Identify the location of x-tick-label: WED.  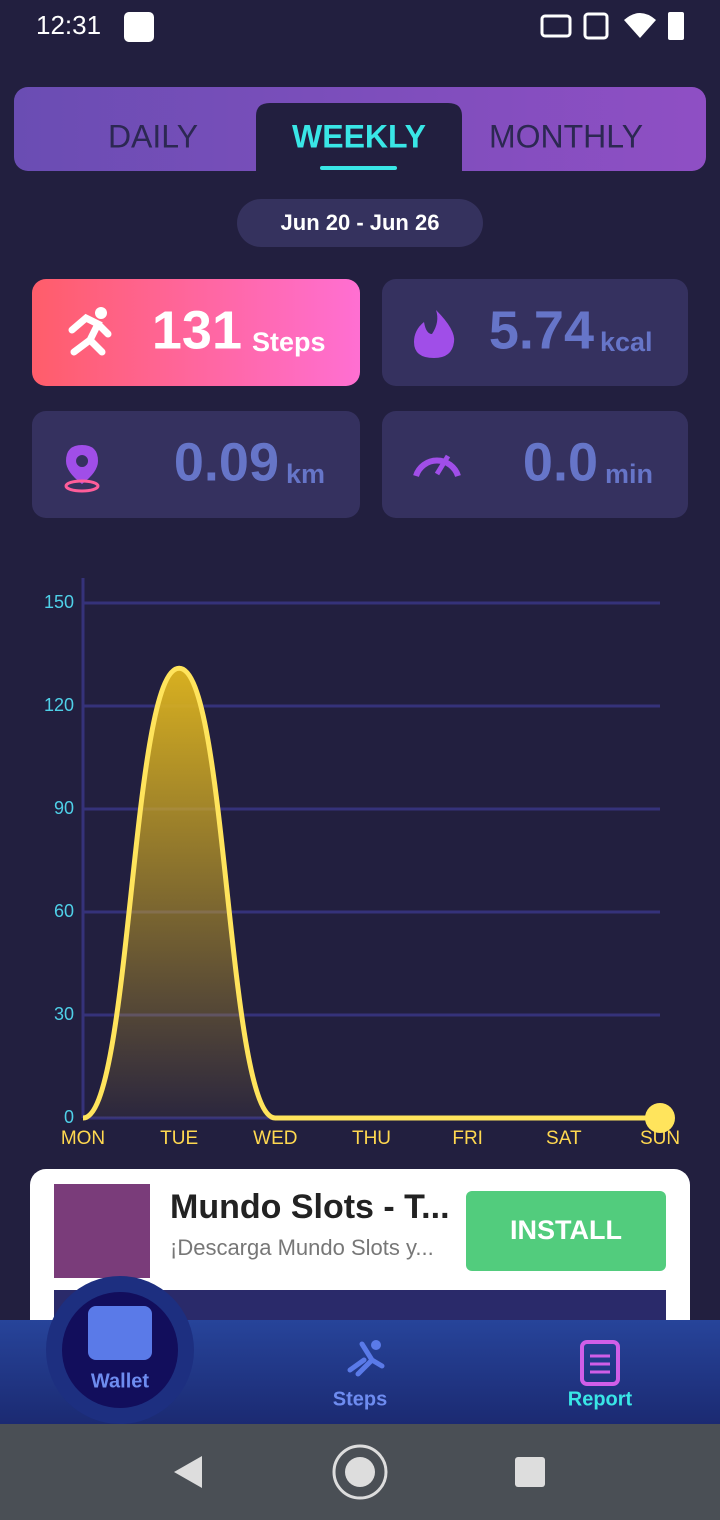
(275, 1138).